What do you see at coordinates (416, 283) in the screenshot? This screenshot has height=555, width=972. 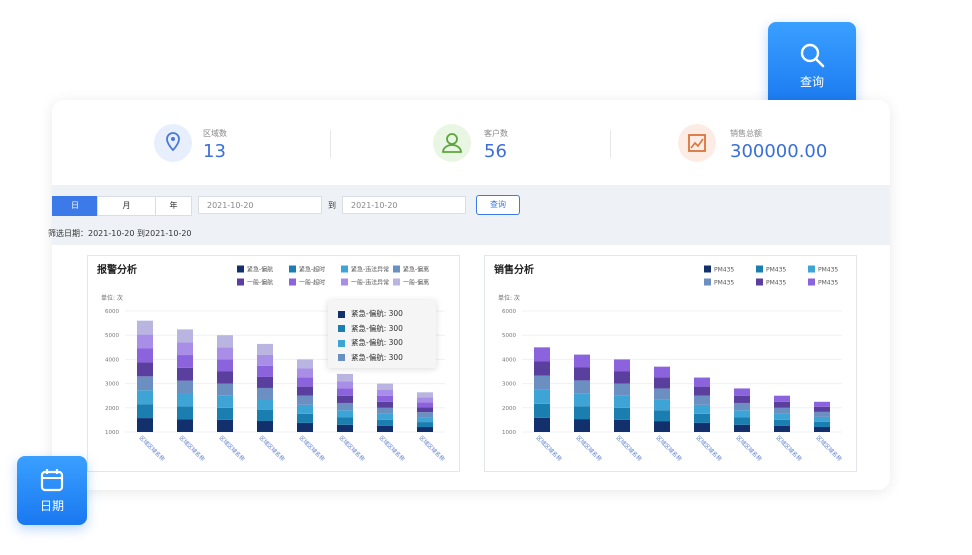 I see `legend-label: 一般-偏离` at bounding box center [416, 283].